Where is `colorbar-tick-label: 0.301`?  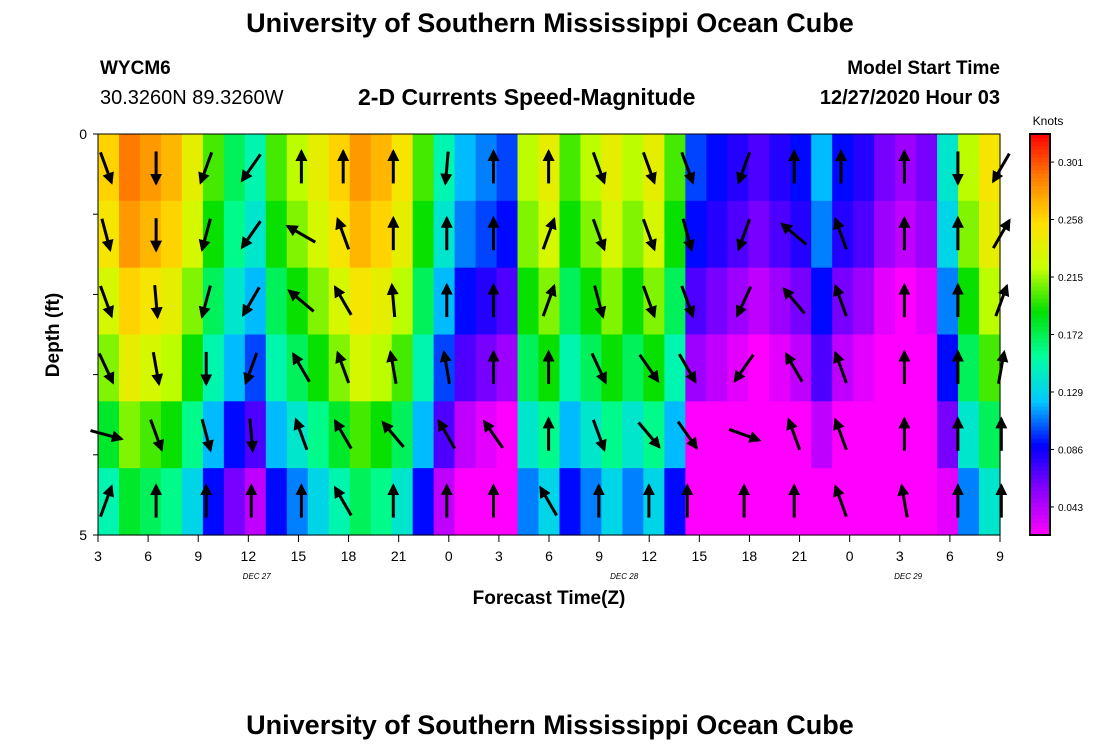
colorbar-tick-label: 0.301 is located at coordinates (1070, 163).